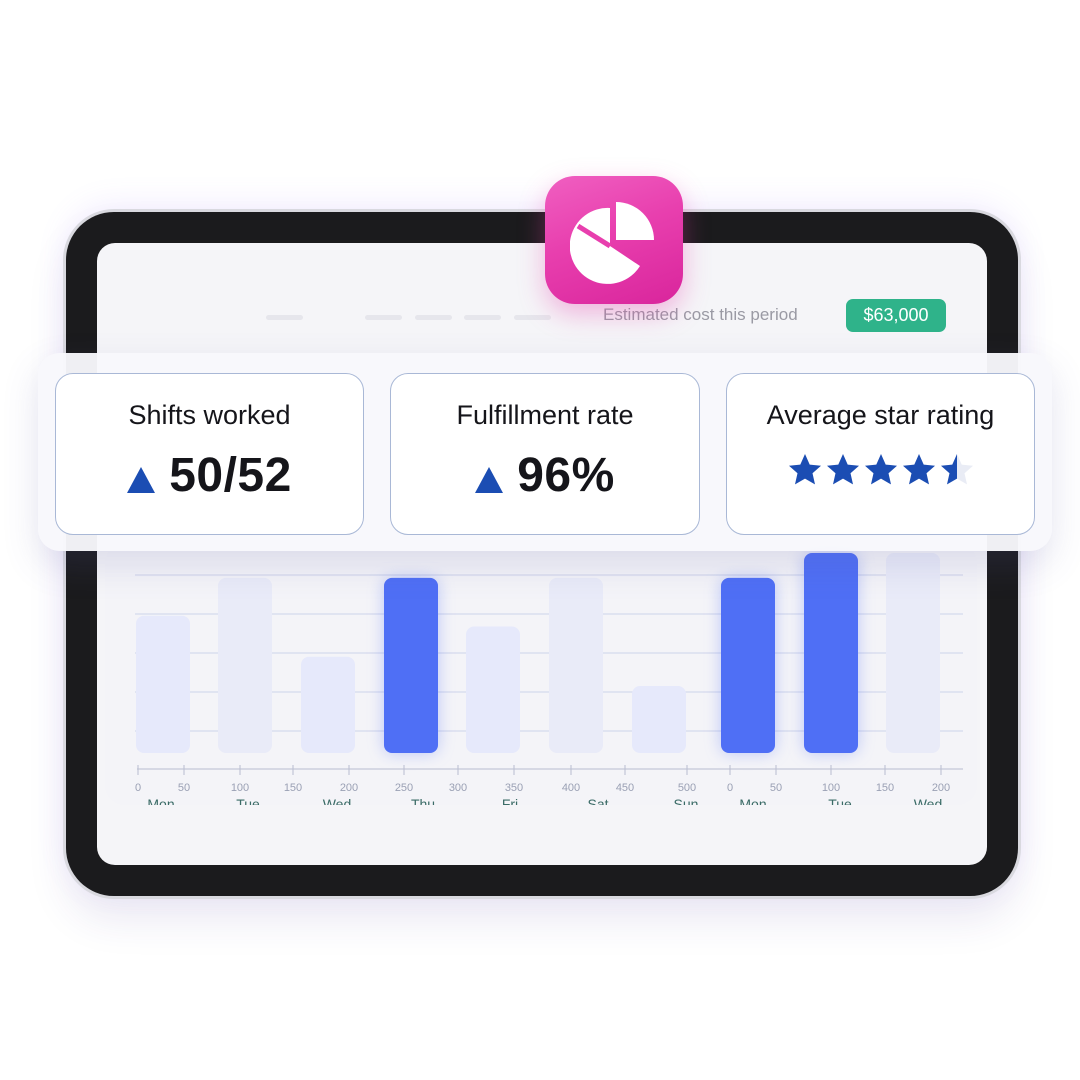 The height and width of the screenshot is (1080, 1080). What do you see at coordinates (514, 788) in the screenshot?
I see `x-tick-label: 350` at bounding box center [514, 788].